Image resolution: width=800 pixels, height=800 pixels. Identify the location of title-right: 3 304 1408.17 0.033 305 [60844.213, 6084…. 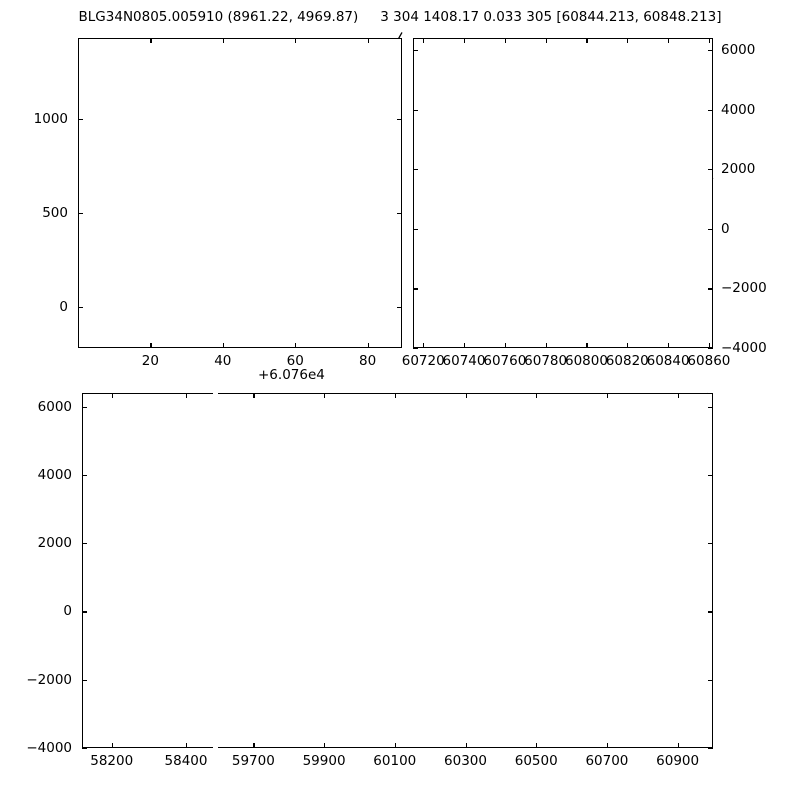
(551, 17).